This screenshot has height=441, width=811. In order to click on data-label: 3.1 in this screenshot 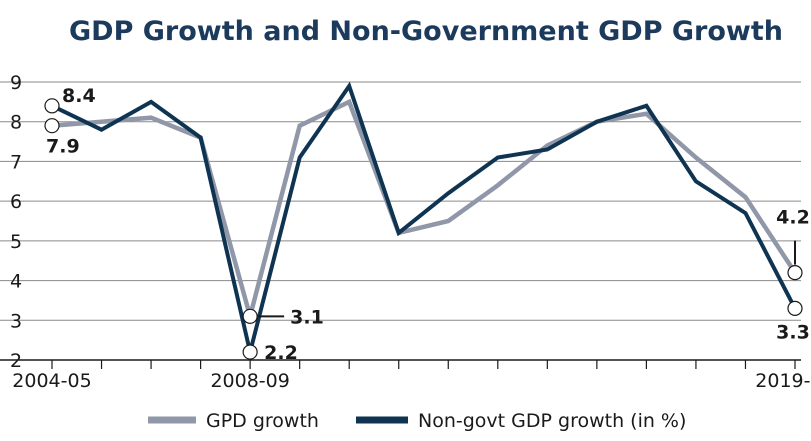, I will do `click(307, 317)`.